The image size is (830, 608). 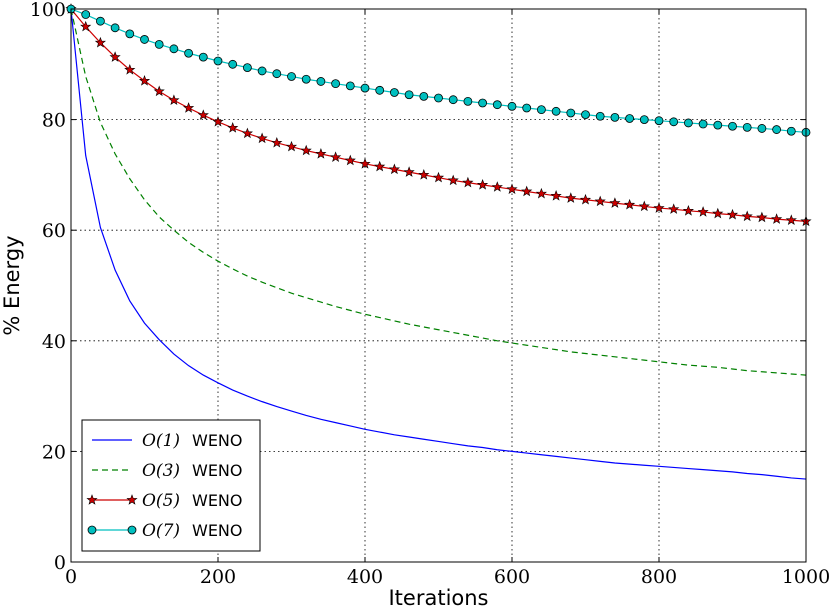 I want to click on y-tick-label: 60, so click(x=54, y=231).